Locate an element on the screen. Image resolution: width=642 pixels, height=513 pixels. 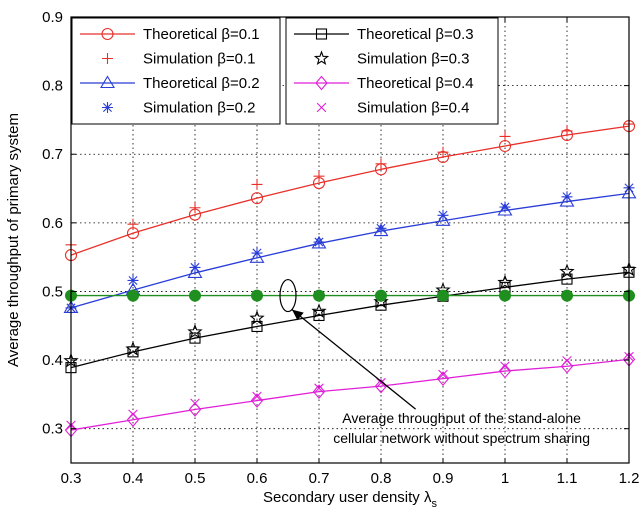
legend-item: Simulation β=0.1 is located at coordinates (178, 59).